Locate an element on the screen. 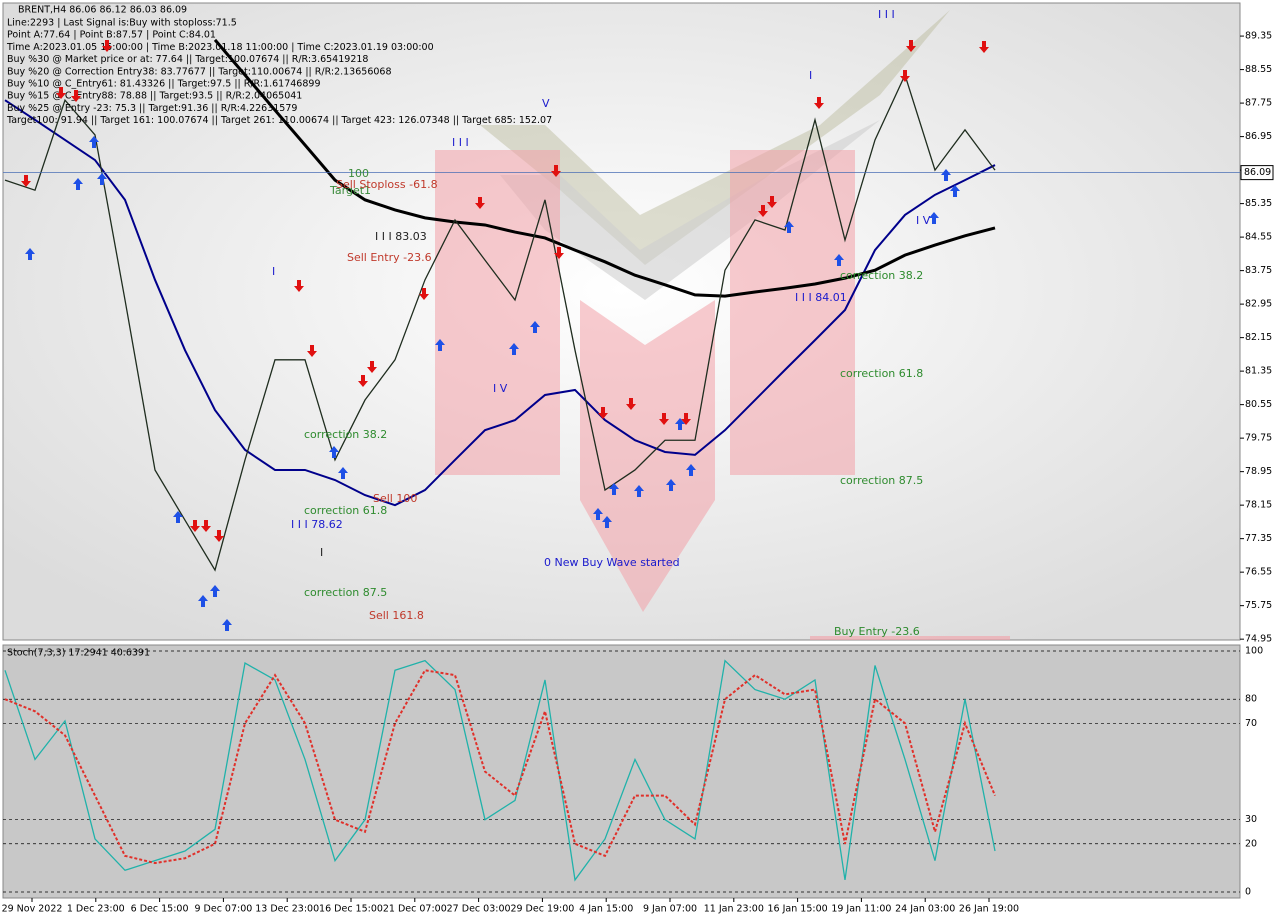  y-tick-label: 20 is located at coordinates (1251, 843).